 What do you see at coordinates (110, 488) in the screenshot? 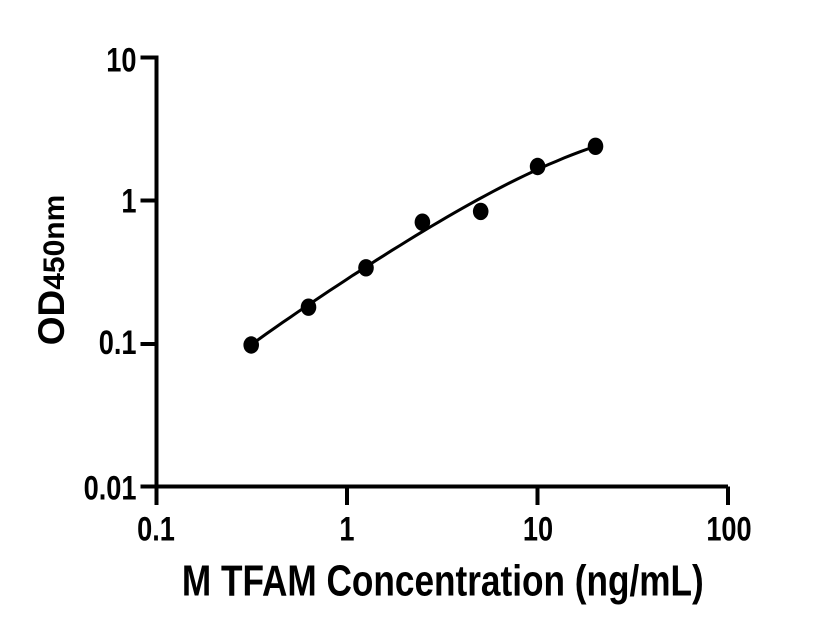
I see `svg-text: 0.01` at bounding box center [110, 488].